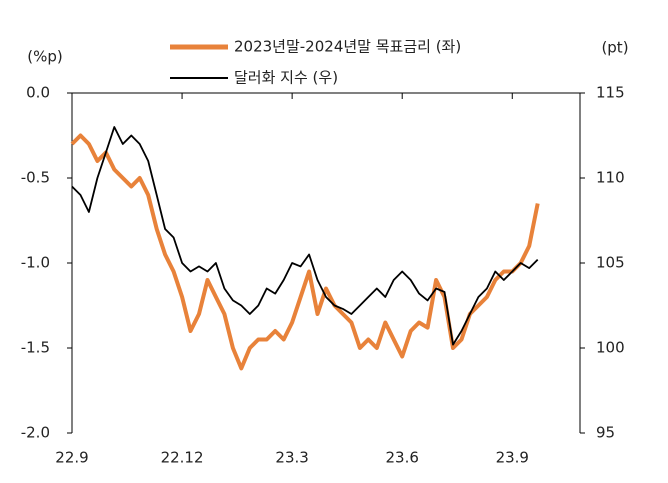  I want to click on y2-tick-label: 110, so click(610, 178).